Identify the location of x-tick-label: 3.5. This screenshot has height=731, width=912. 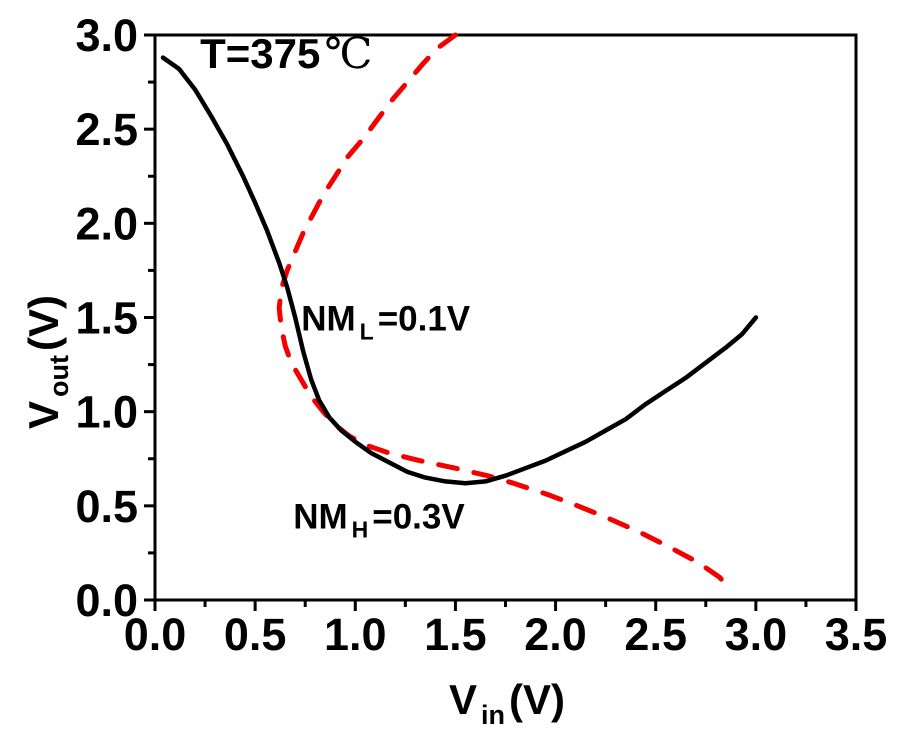
(856, 634).